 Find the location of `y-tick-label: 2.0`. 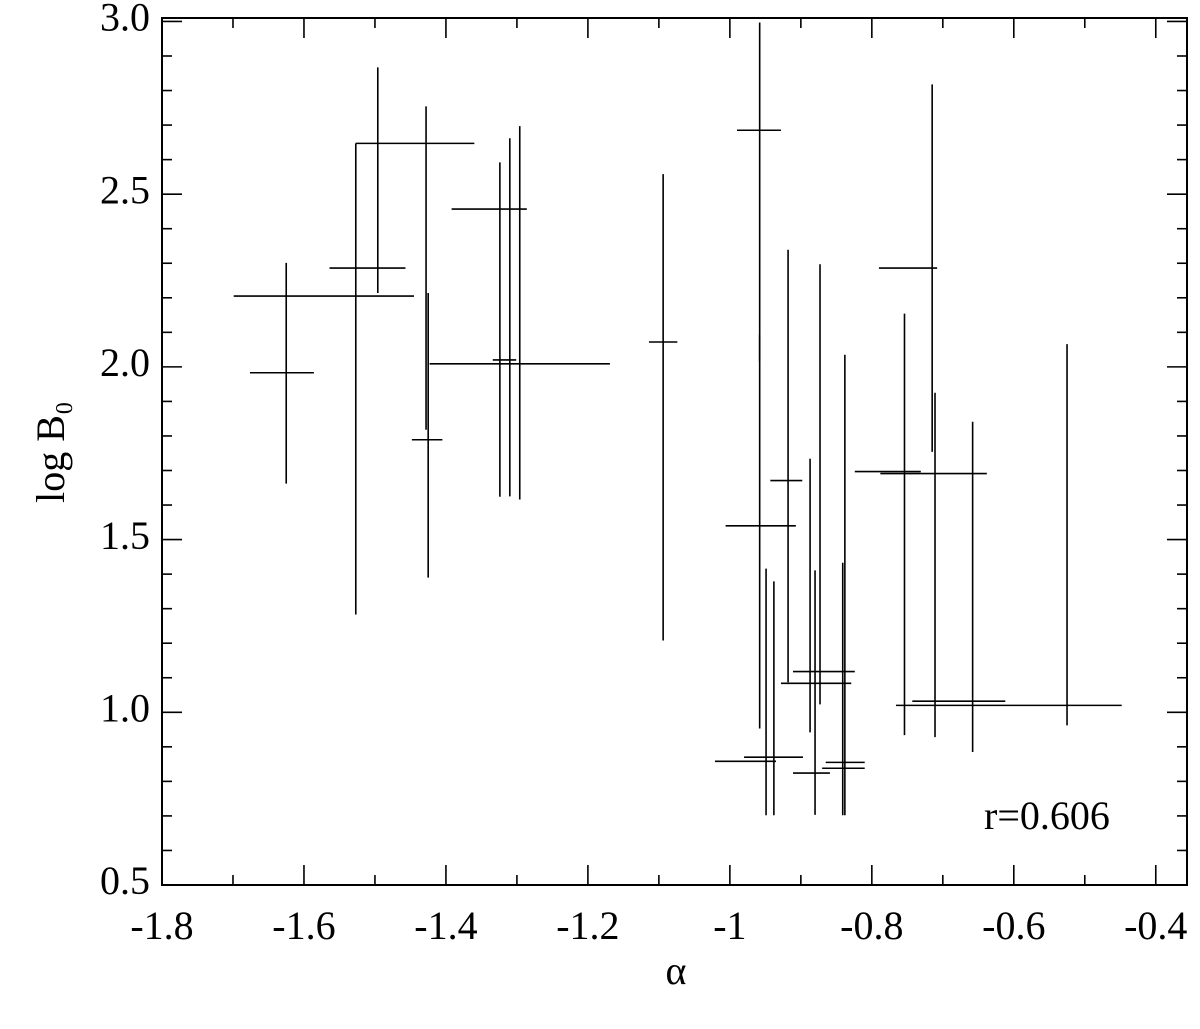

y-tick-label: 2.0 is located at coordinates (125, 362).